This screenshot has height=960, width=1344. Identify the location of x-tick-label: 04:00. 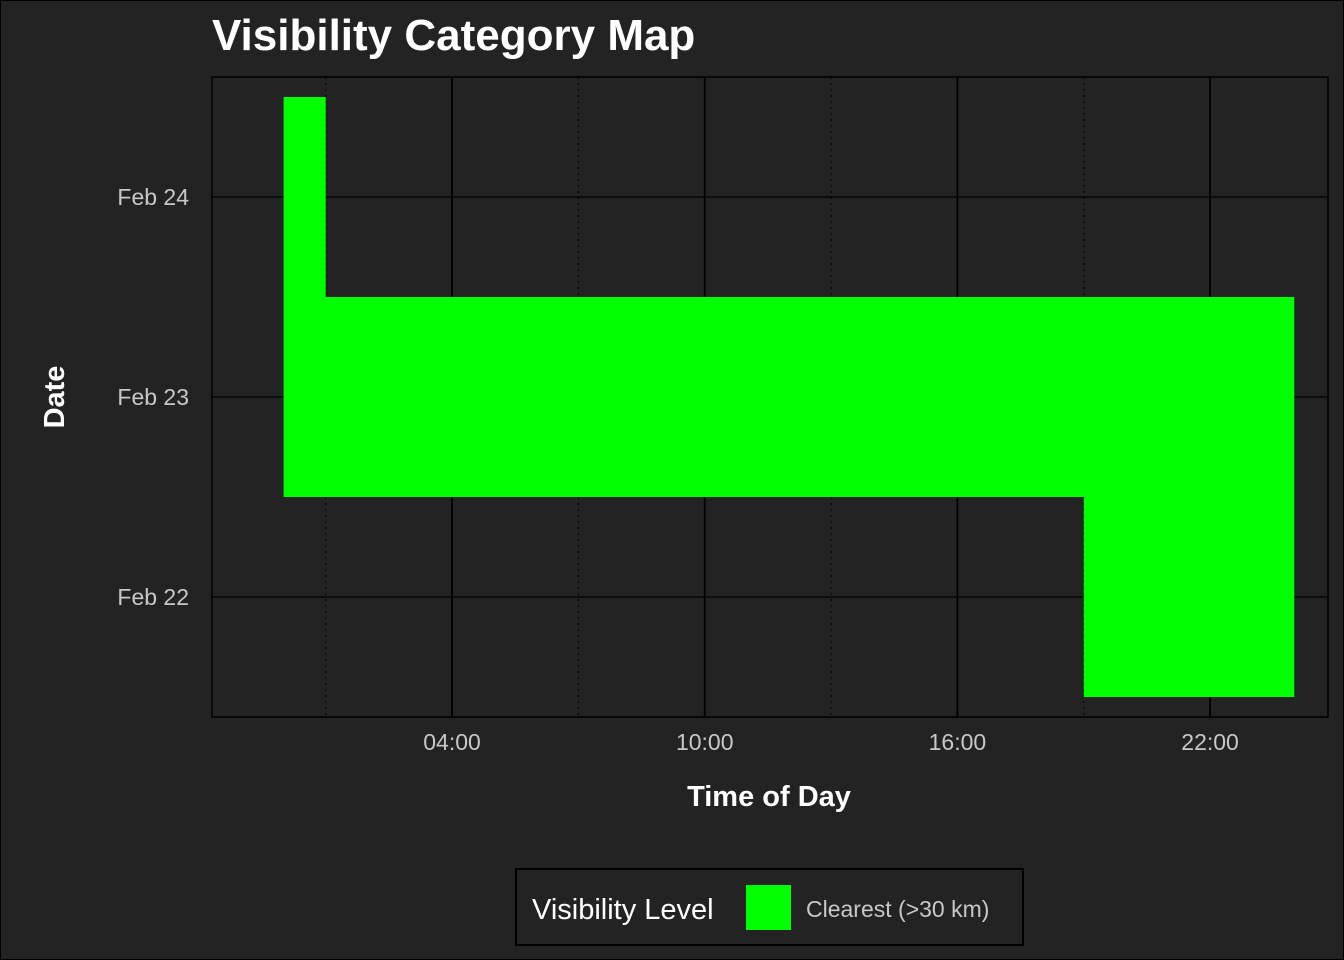
(452, 742).